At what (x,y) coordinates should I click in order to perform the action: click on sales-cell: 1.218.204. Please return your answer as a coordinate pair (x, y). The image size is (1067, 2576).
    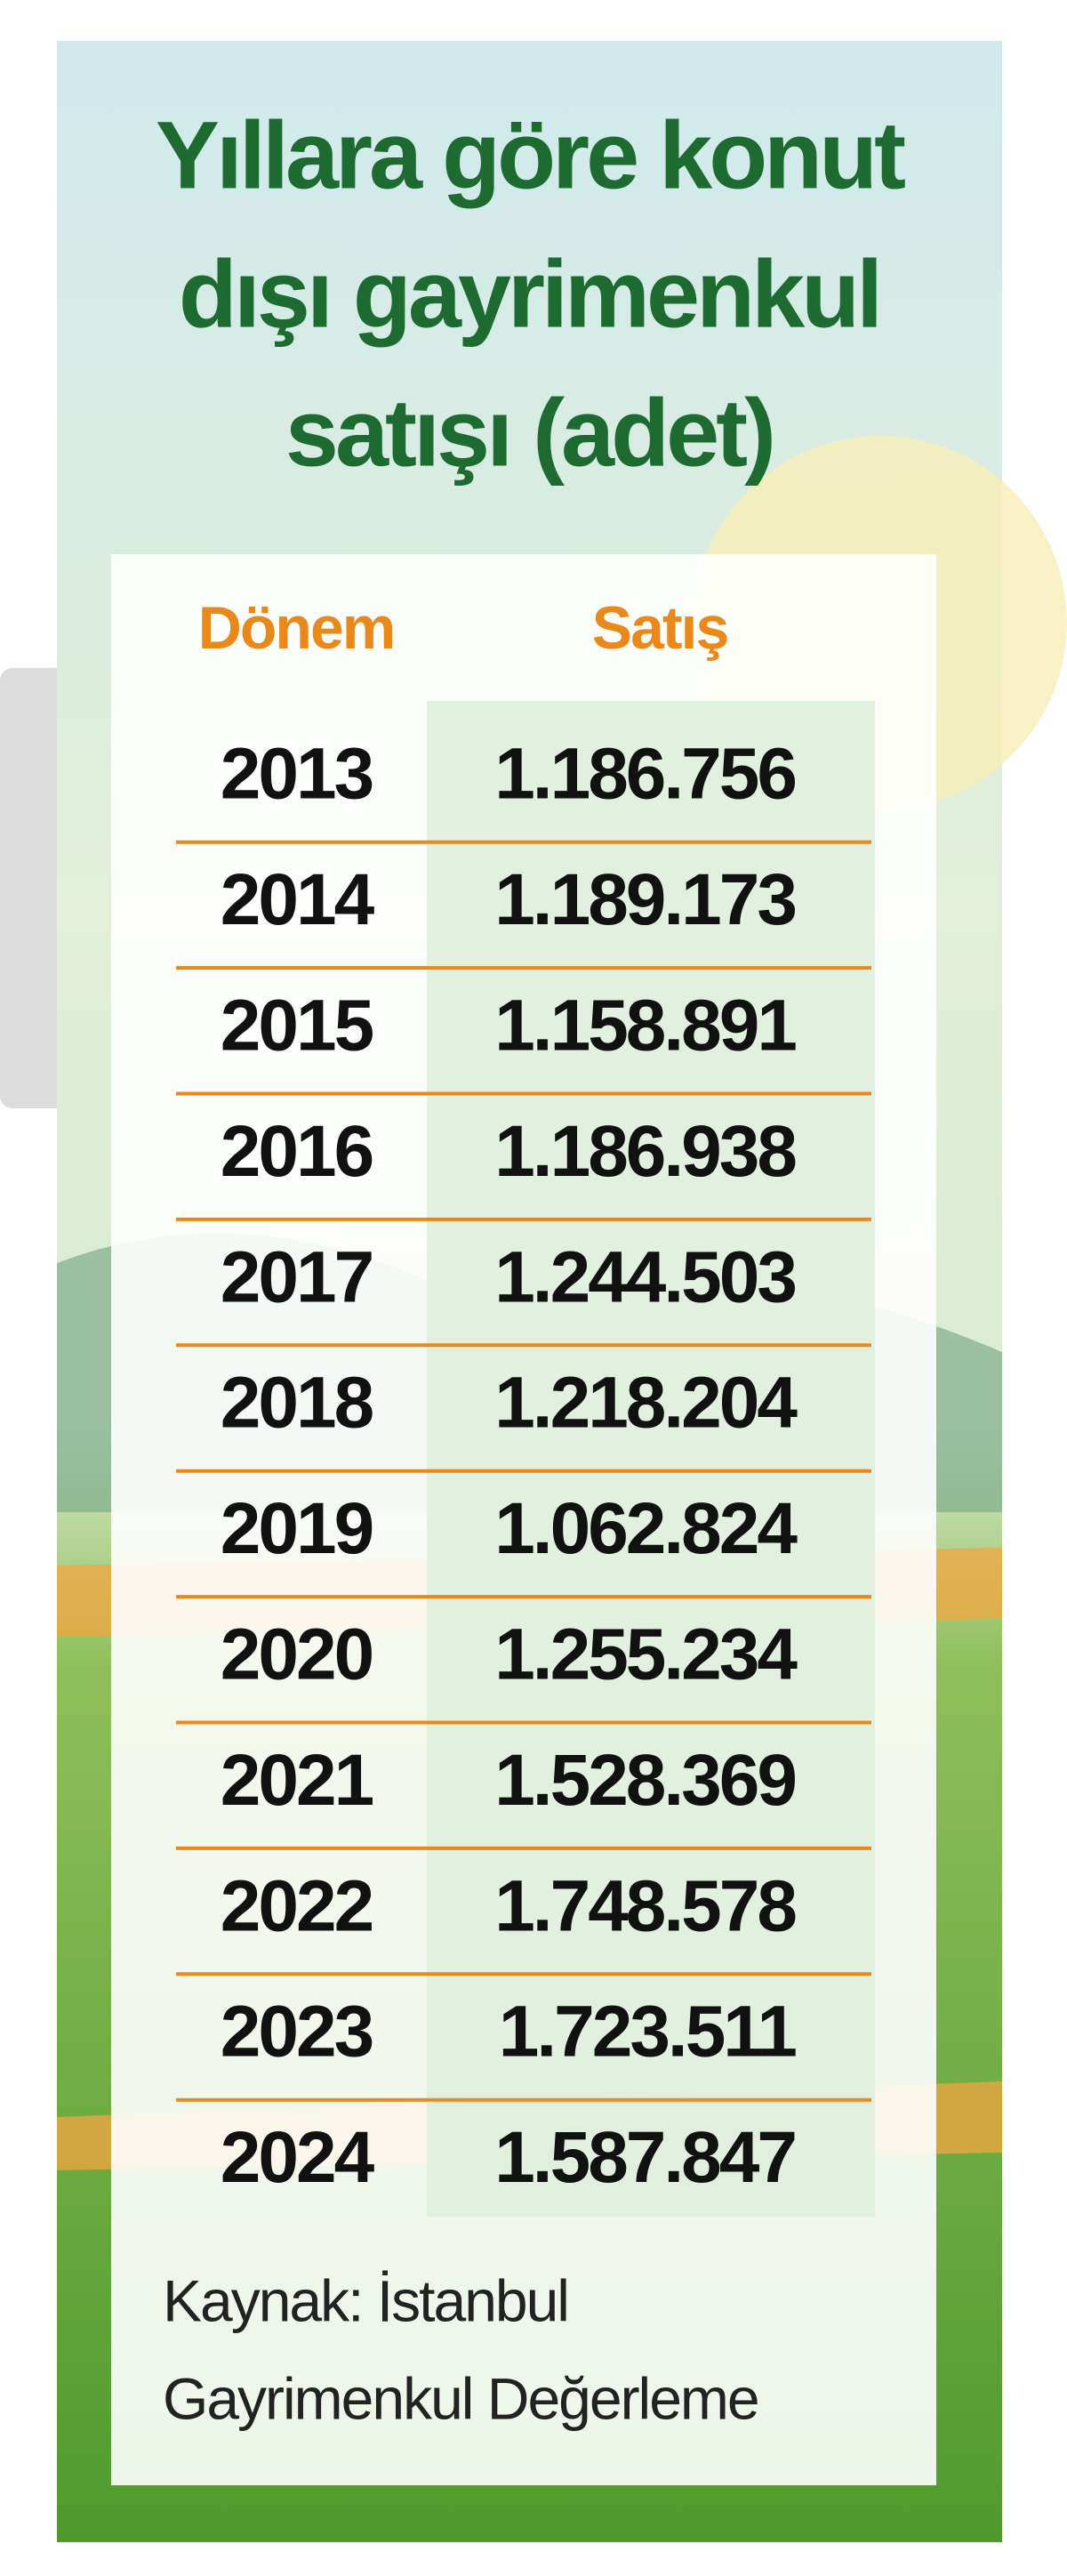
    Looking at the image, I should click on (646, 1403).